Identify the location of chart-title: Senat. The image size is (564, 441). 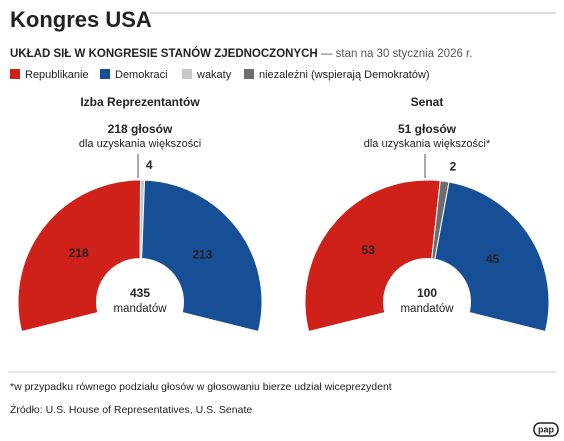
(427, 102).